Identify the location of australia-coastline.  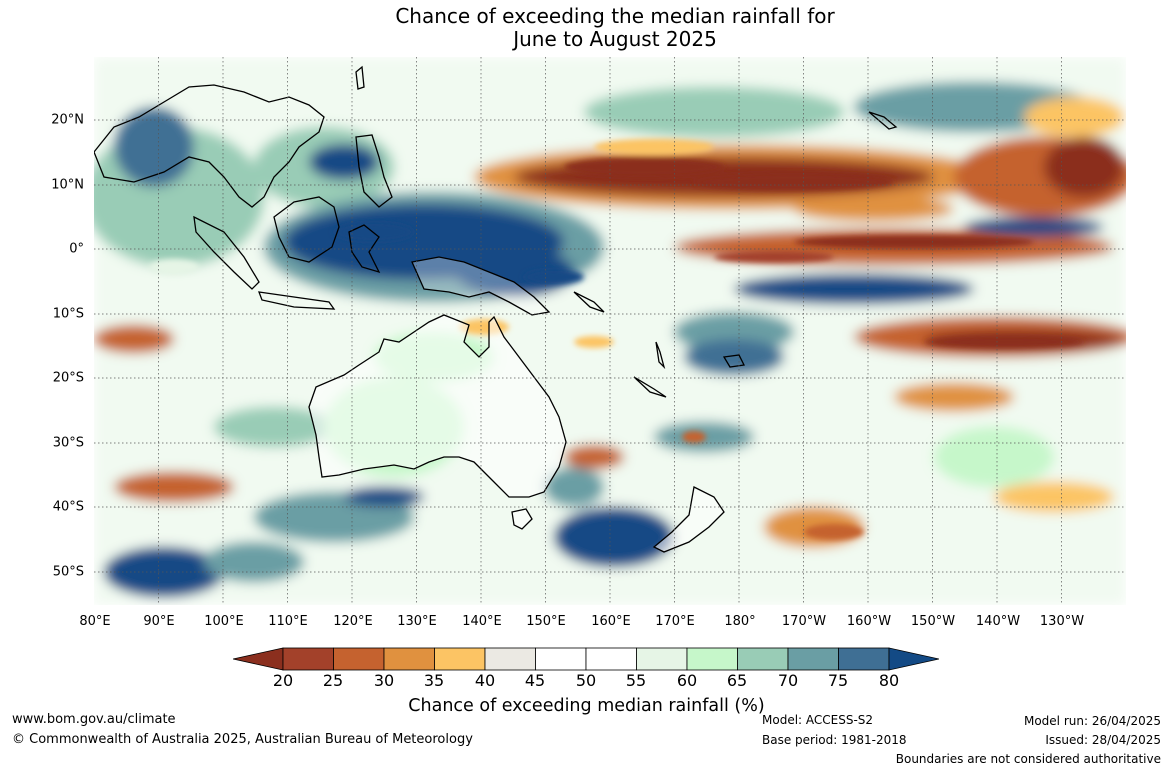
(437, 406).